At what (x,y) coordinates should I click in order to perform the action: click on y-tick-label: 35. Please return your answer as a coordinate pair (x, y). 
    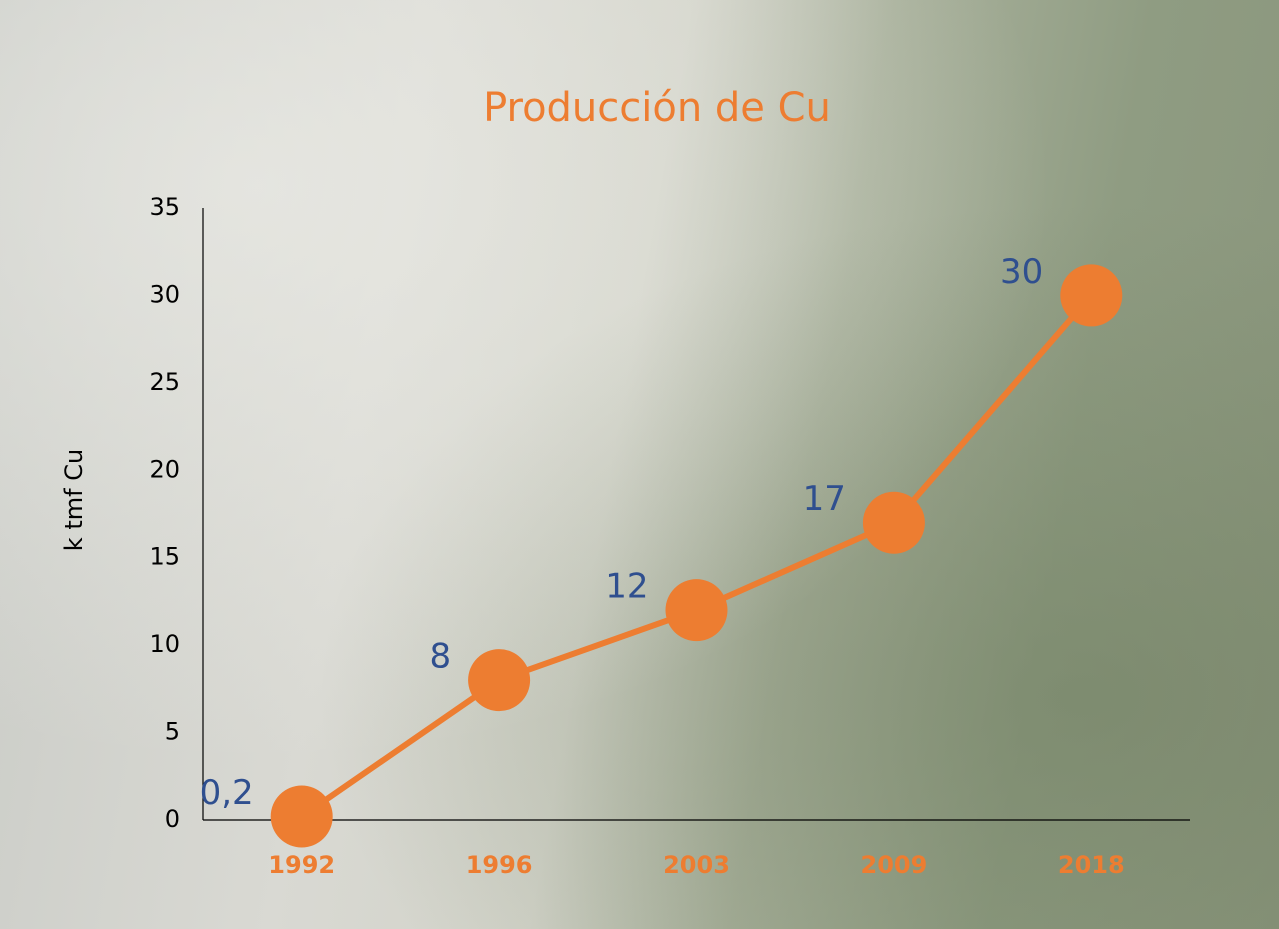
    Looking at the image, I should click on (164, 207).